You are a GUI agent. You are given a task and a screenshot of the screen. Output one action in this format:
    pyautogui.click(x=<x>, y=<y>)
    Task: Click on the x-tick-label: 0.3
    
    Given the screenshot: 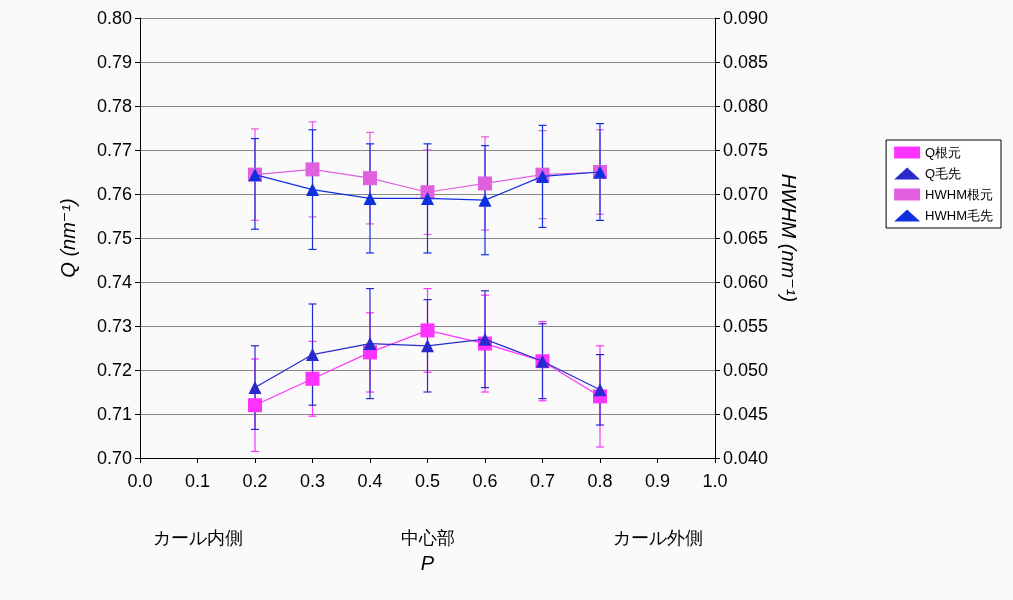 What is the action you would take?
    pyautogui.click(x=312, y=481)
    